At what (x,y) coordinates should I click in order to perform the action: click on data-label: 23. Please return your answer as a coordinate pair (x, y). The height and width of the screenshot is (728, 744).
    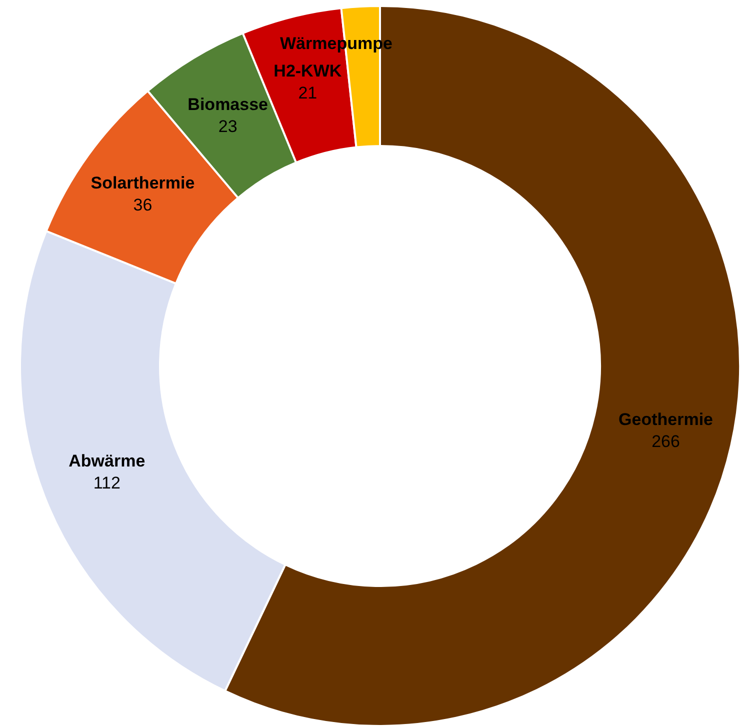
    Looking at the image, I should click on (228, 126).